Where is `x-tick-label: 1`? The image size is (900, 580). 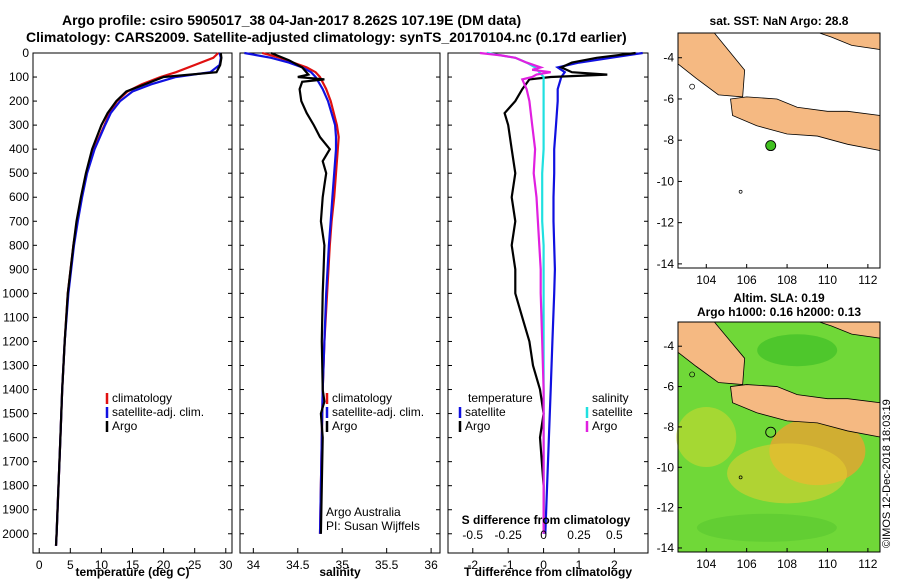 x-tick-label: 1 is located at coordinates (579, 565).